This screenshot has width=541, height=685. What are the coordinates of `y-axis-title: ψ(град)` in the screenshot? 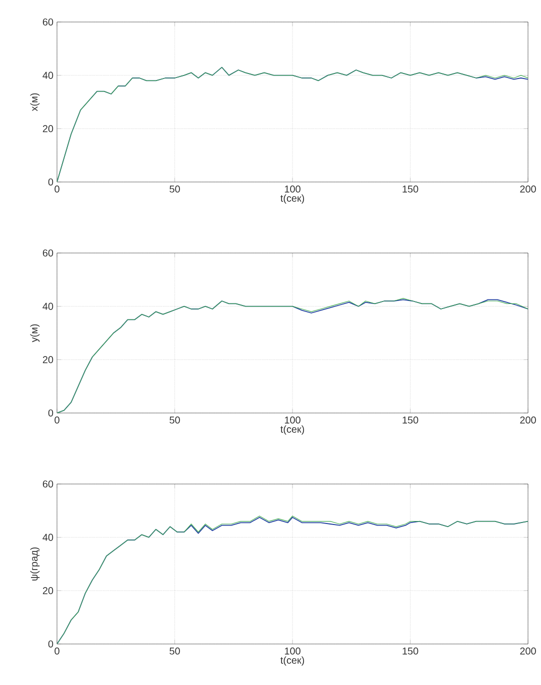 It's located at (35, 563).